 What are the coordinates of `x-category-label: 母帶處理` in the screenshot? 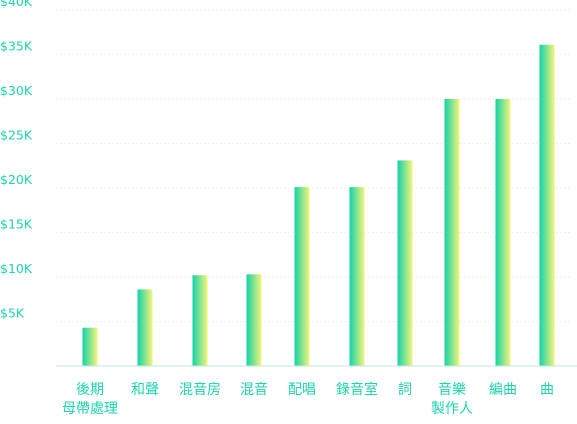 It's located at (90, 409).